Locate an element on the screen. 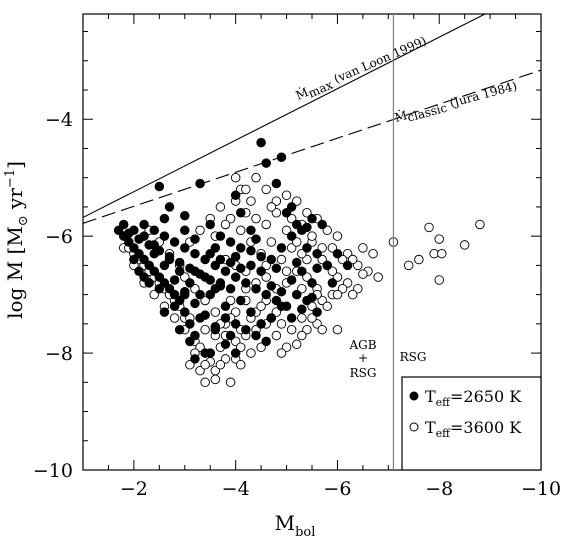  region-label-plus: + is located at coordinates (363, 358).